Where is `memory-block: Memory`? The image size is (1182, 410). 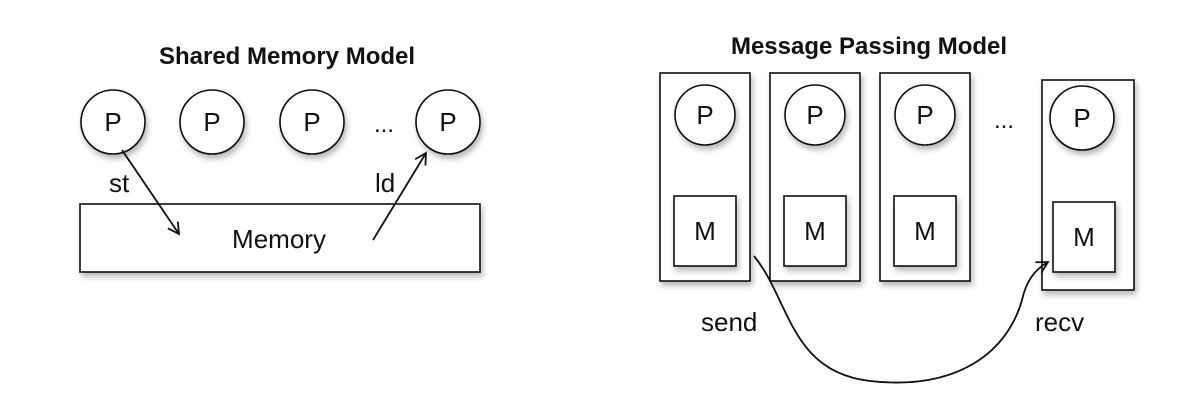 memory-block: Memory is located at coordinates (280, 238).